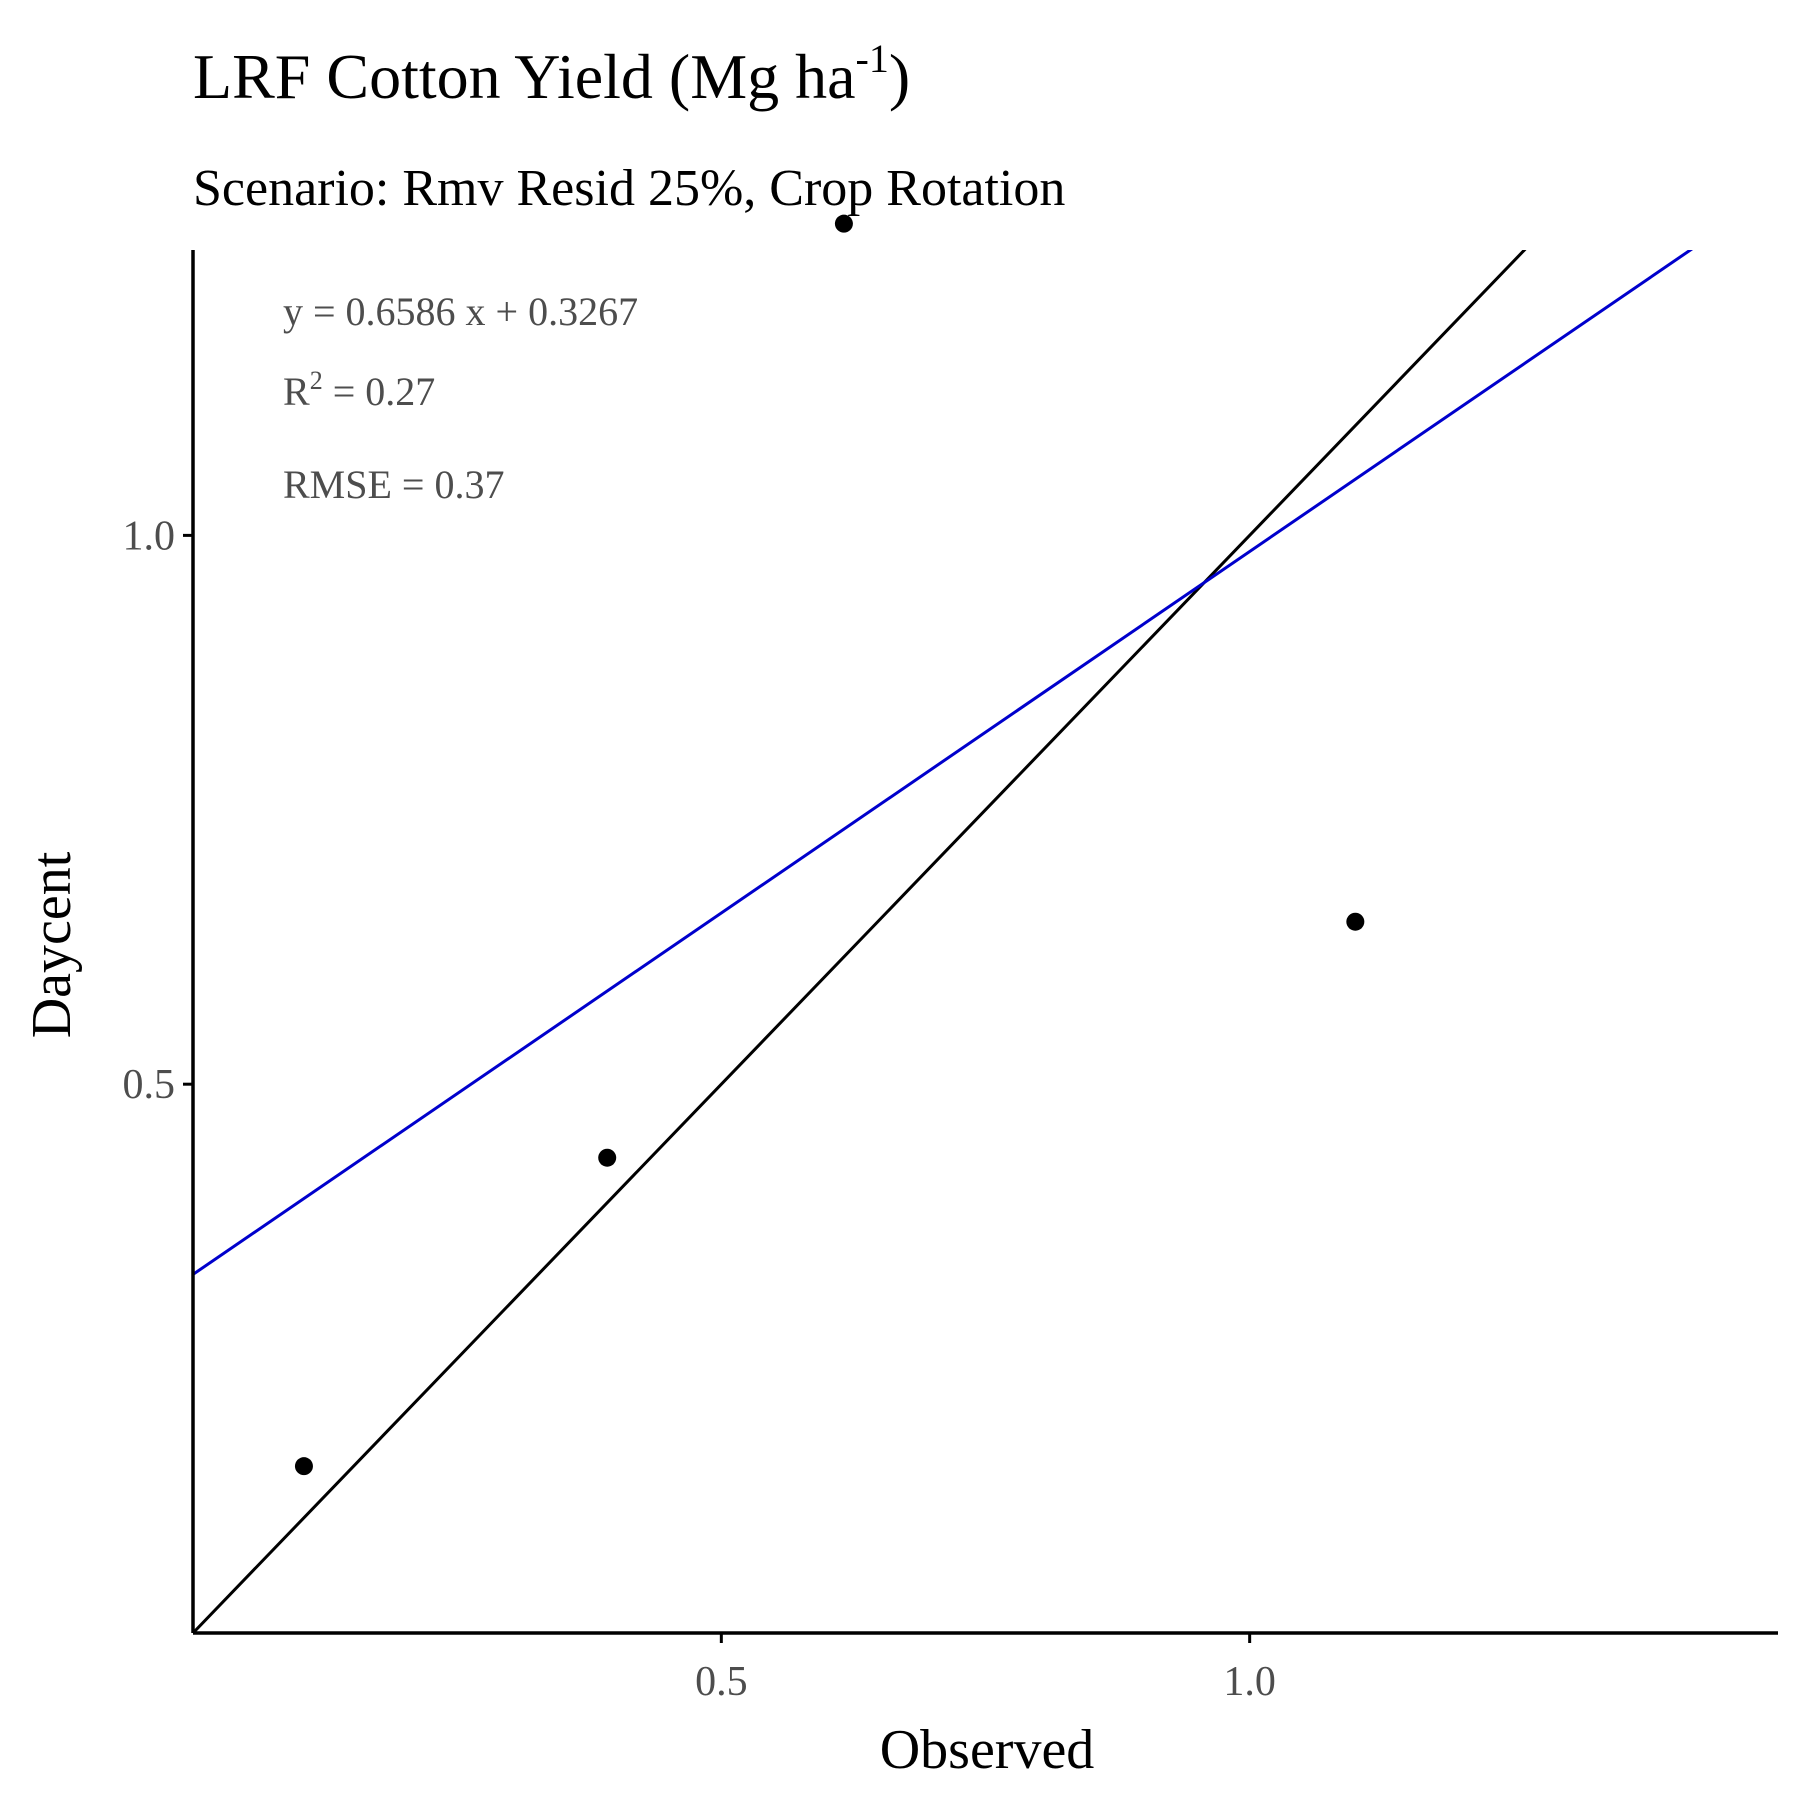 The height and width of the screenshot is (1800, 1800). I want to click on r-squared-superscript: 2, so click(316, 380).